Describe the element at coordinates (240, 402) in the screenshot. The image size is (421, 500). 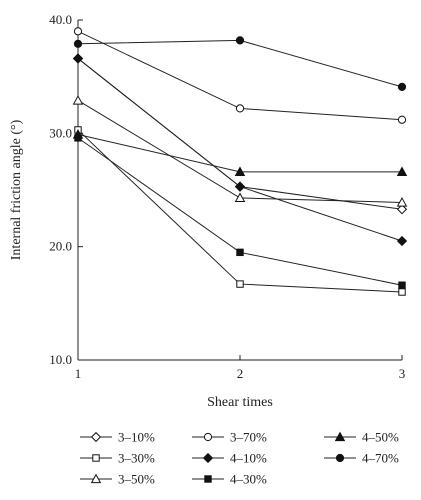
I see `x-axis-label: Shear times` at that location.